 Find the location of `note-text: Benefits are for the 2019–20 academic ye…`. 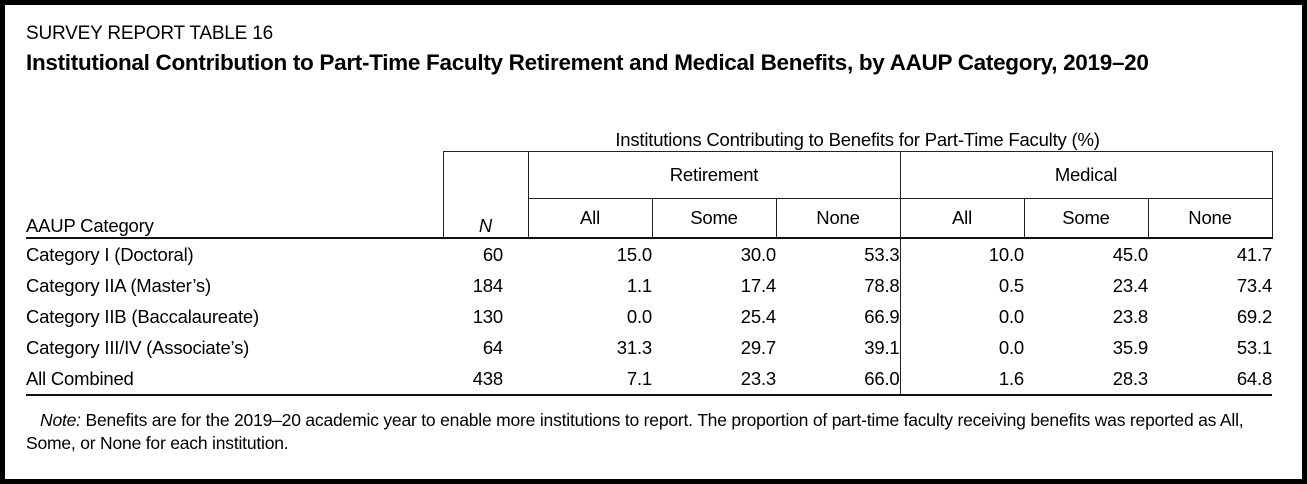

note-text: Benefits are for the 2019–20 academic ye… is located at coordinates (635, 431).